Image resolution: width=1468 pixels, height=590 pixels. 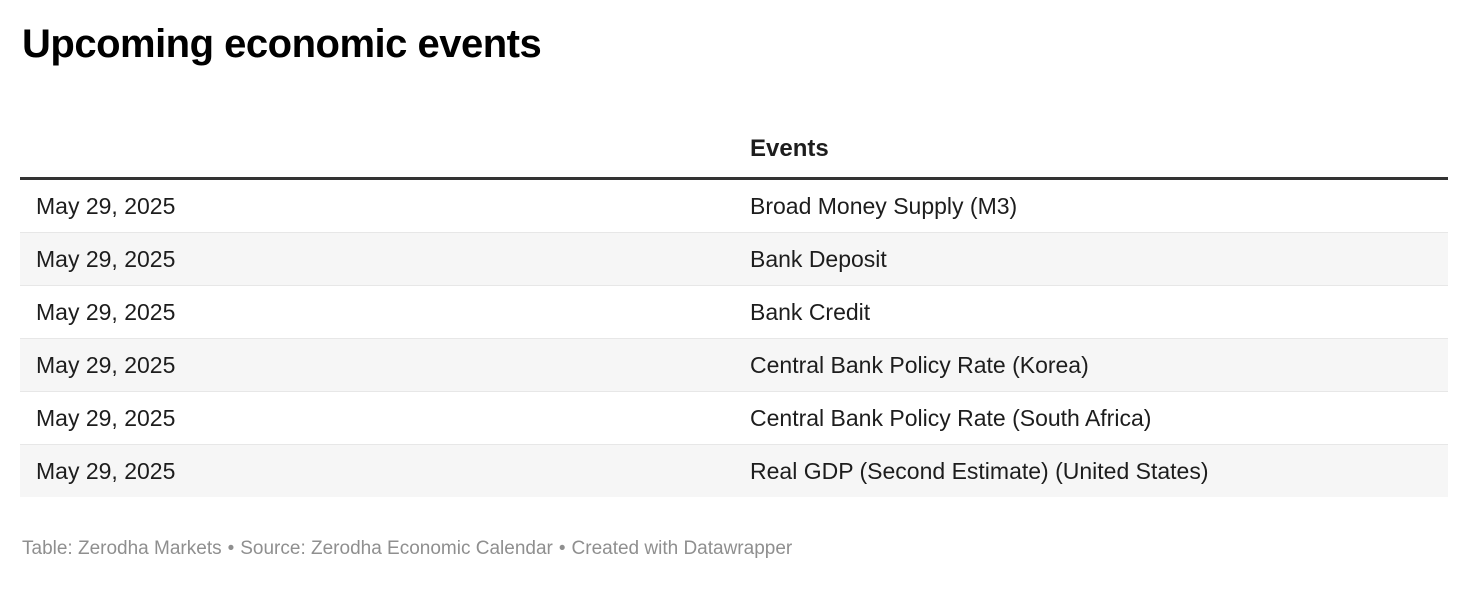 I want to click on event-cell: Central Bank Policy Rate (Korea), so click(x=1091, y=365).